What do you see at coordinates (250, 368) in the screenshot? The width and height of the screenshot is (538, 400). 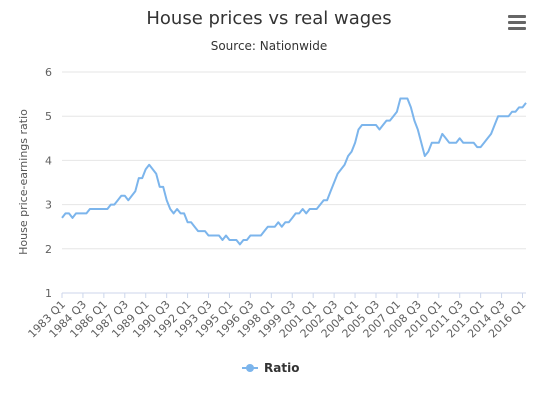 I see `legend-marker` at bounding box center [250, 368].